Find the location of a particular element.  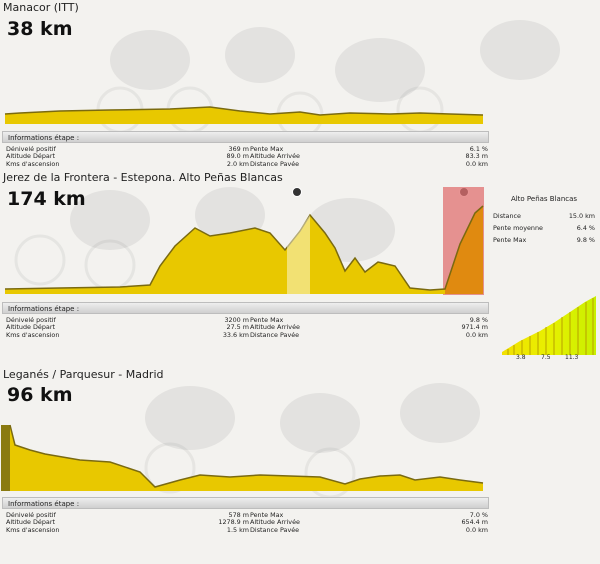

value: 971.4 m is located at coordinates (474, 327).